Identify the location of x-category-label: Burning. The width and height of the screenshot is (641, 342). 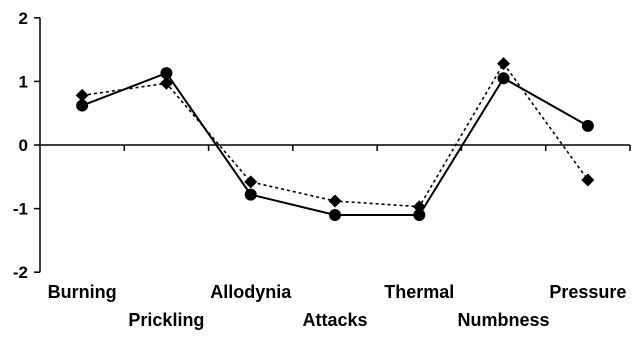
(82, 292).